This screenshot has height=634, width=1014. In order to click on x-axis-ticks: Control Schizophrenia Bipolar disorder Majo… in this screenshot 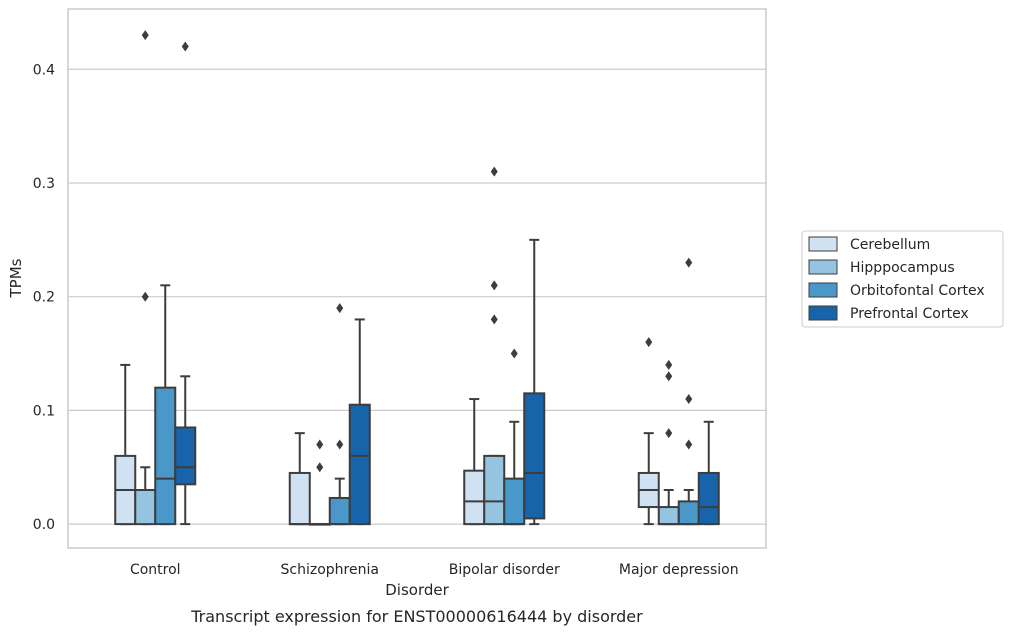, I will do `click(434, 570)`.